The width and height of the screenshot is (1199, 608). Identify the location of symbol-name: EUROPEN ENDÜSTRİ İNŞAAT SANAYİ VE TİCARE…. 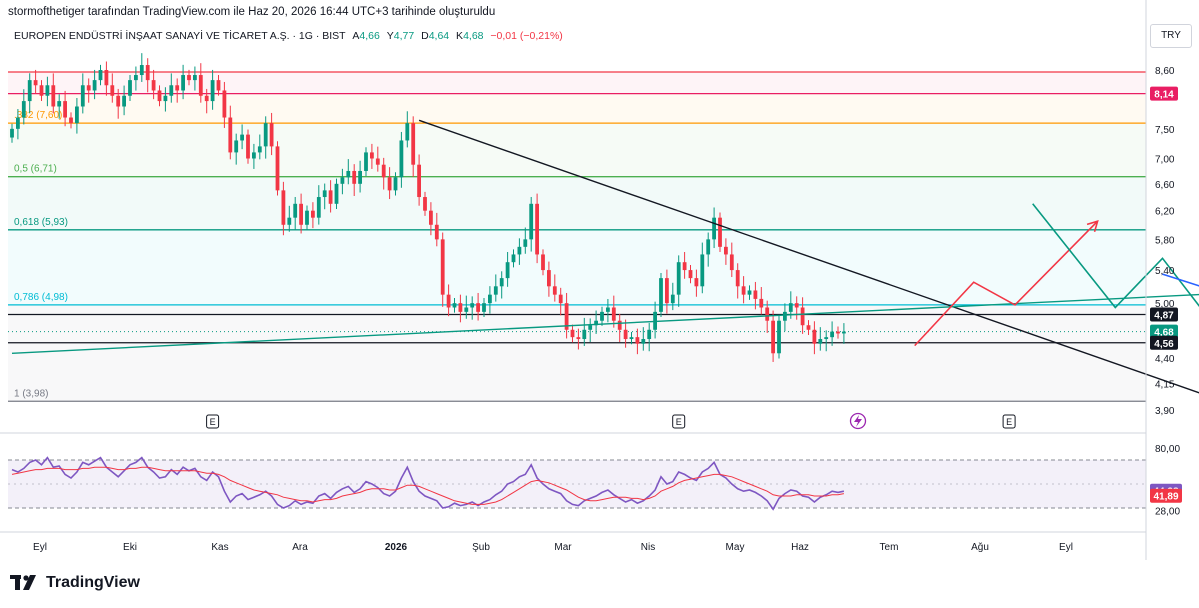
(180, 36).